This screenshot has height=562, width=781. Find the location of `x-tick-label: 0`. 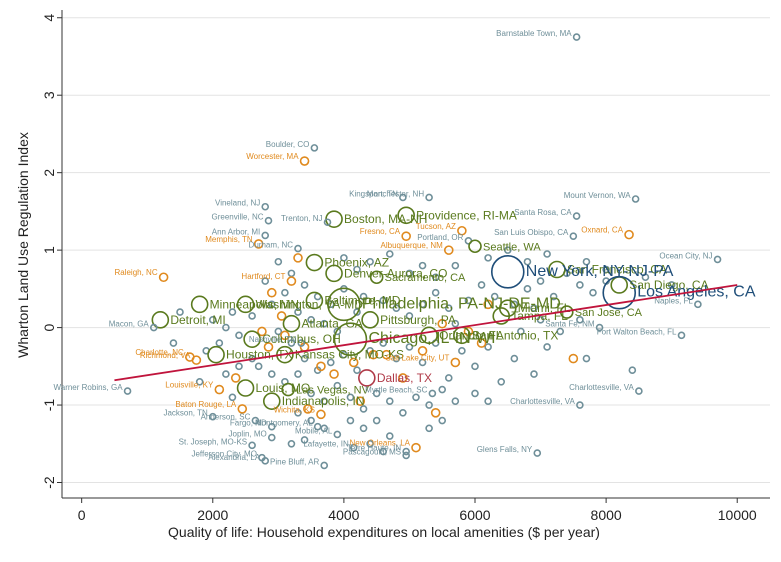

x-tick-label: 0 is located at coordinates (82, 515).